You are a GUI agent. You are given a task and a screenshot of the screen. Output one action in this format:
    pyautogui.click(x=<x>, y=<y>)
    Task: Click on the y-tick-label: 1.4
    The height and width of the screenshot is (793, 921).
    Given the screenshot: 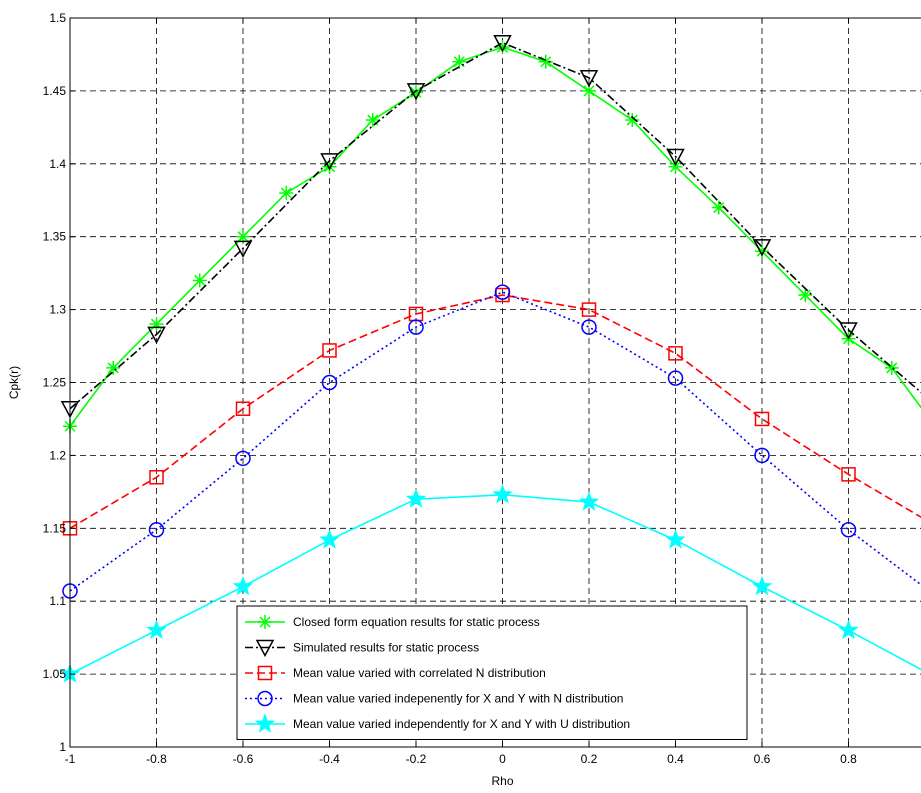 What is the action you would take?
    pyautogui.click(x=57, y=164)
    